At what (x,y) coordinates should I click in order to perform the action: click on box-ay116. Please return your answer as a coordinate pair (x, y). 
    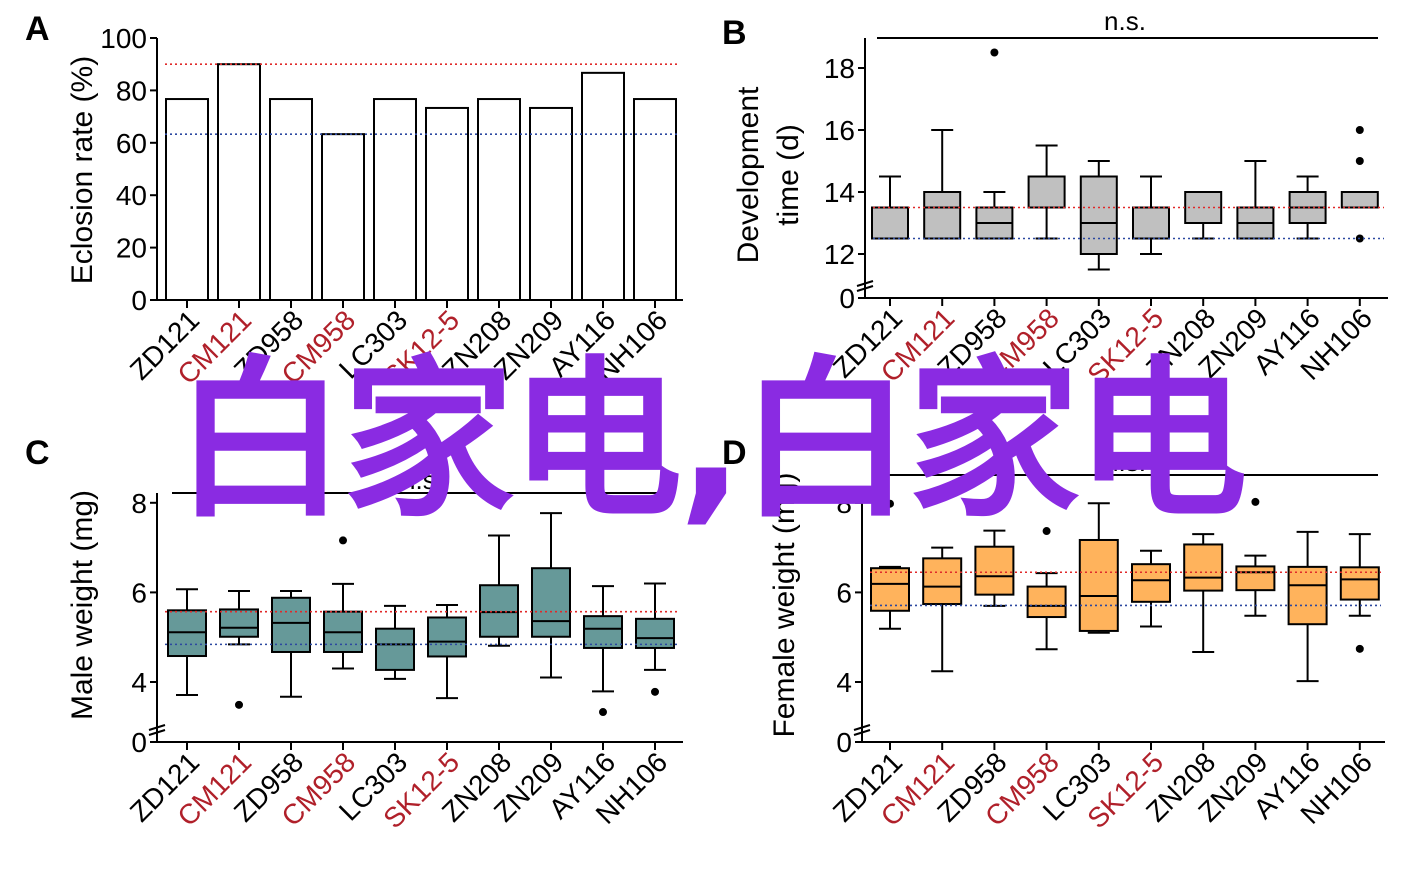
    Looking at the image, I should click on (603, 651).